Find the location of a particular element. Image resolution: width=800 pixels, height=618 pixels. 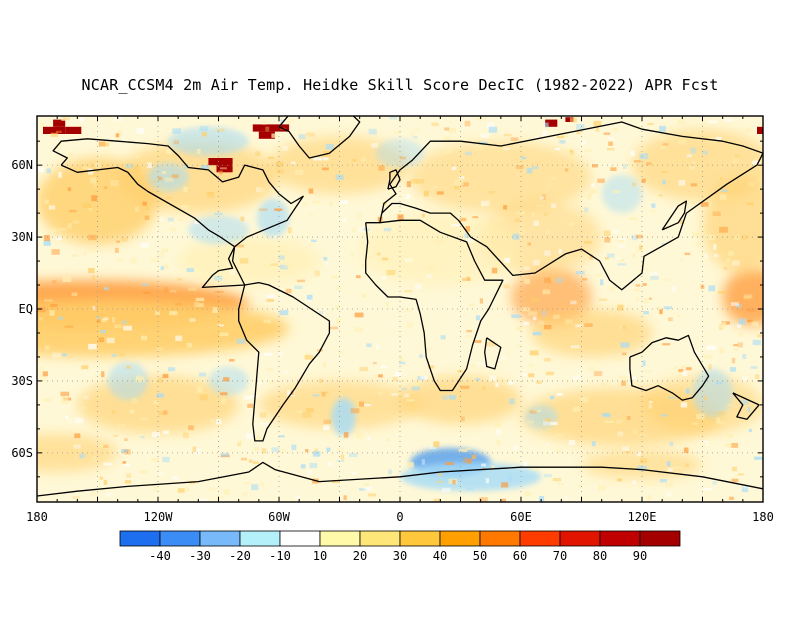

greenland-coastline is located at coordinates (319, 137).